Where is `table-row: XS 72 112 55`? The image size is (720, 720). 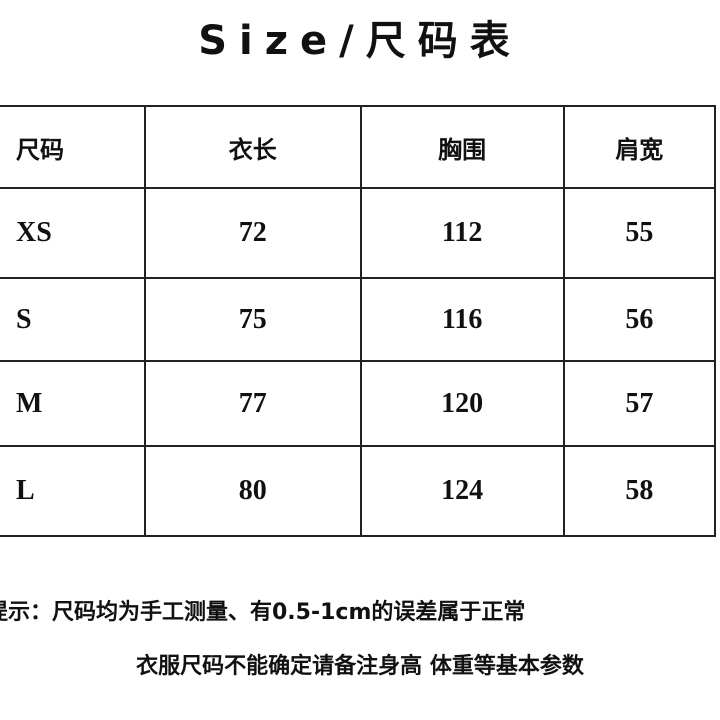
table-row: XS 72 112 55 is located at coordinates (358, 233).